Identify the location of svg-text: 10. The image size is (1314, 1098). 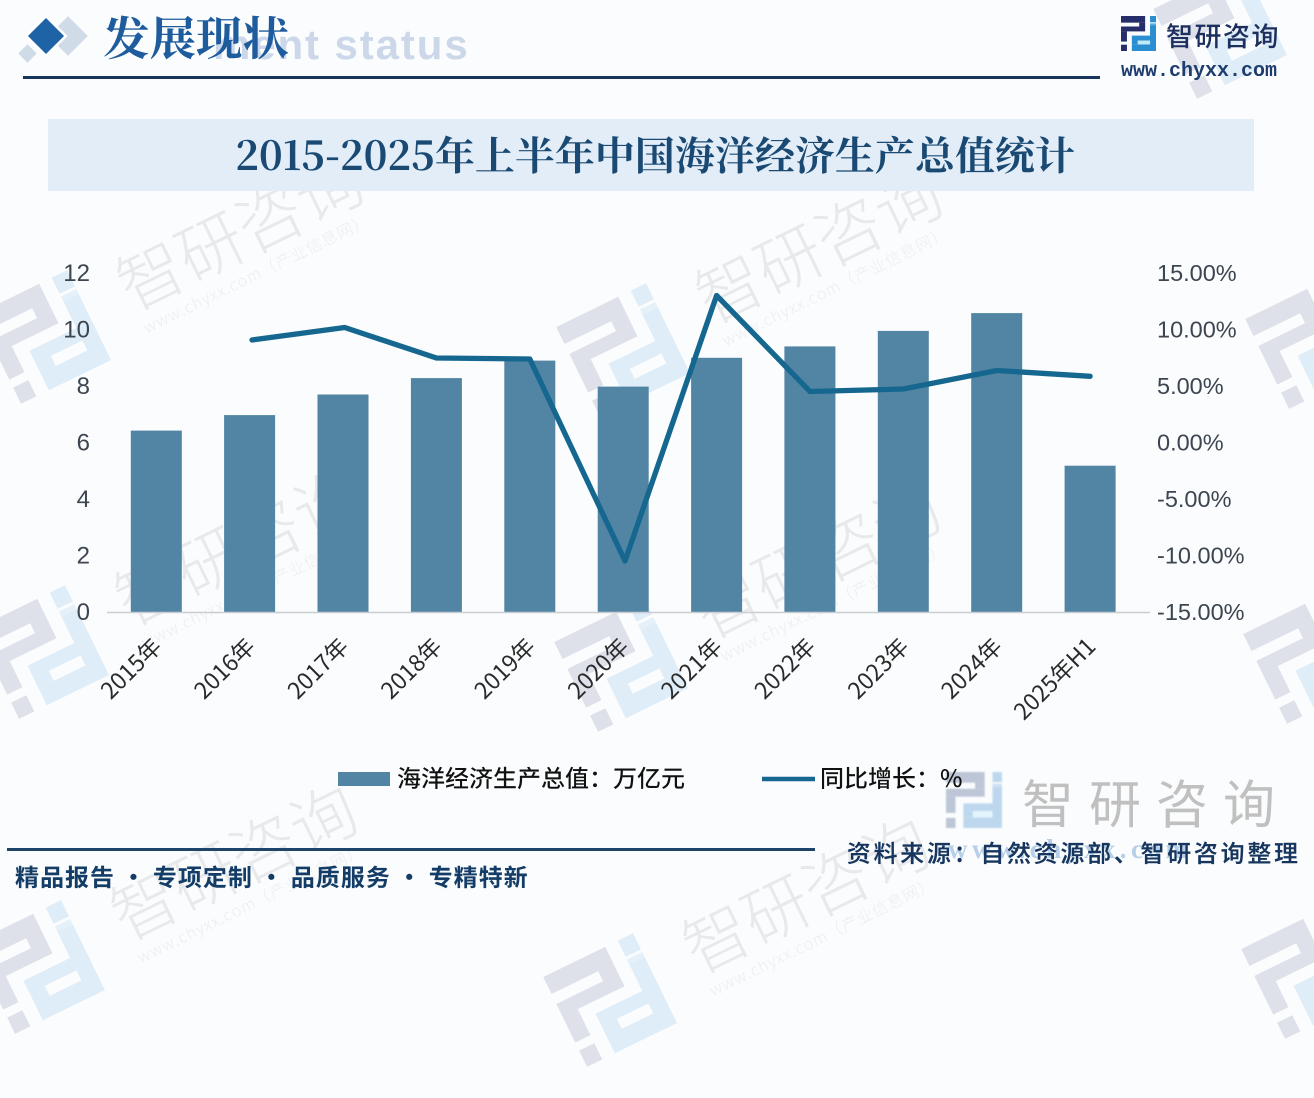
(76, 330).